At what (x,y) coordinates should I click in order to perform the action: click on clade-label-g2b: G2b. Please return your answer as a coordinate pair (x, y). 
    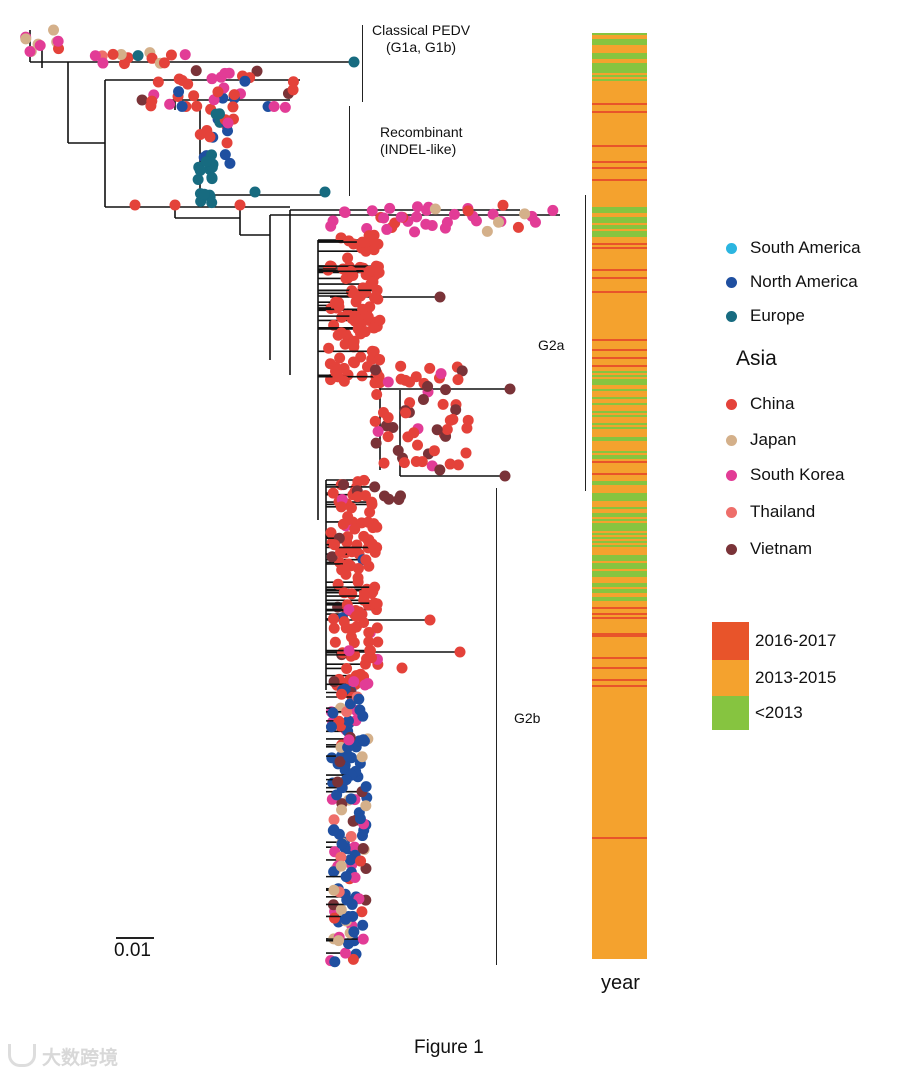
    Looking at the image, I should click on (527, 718).